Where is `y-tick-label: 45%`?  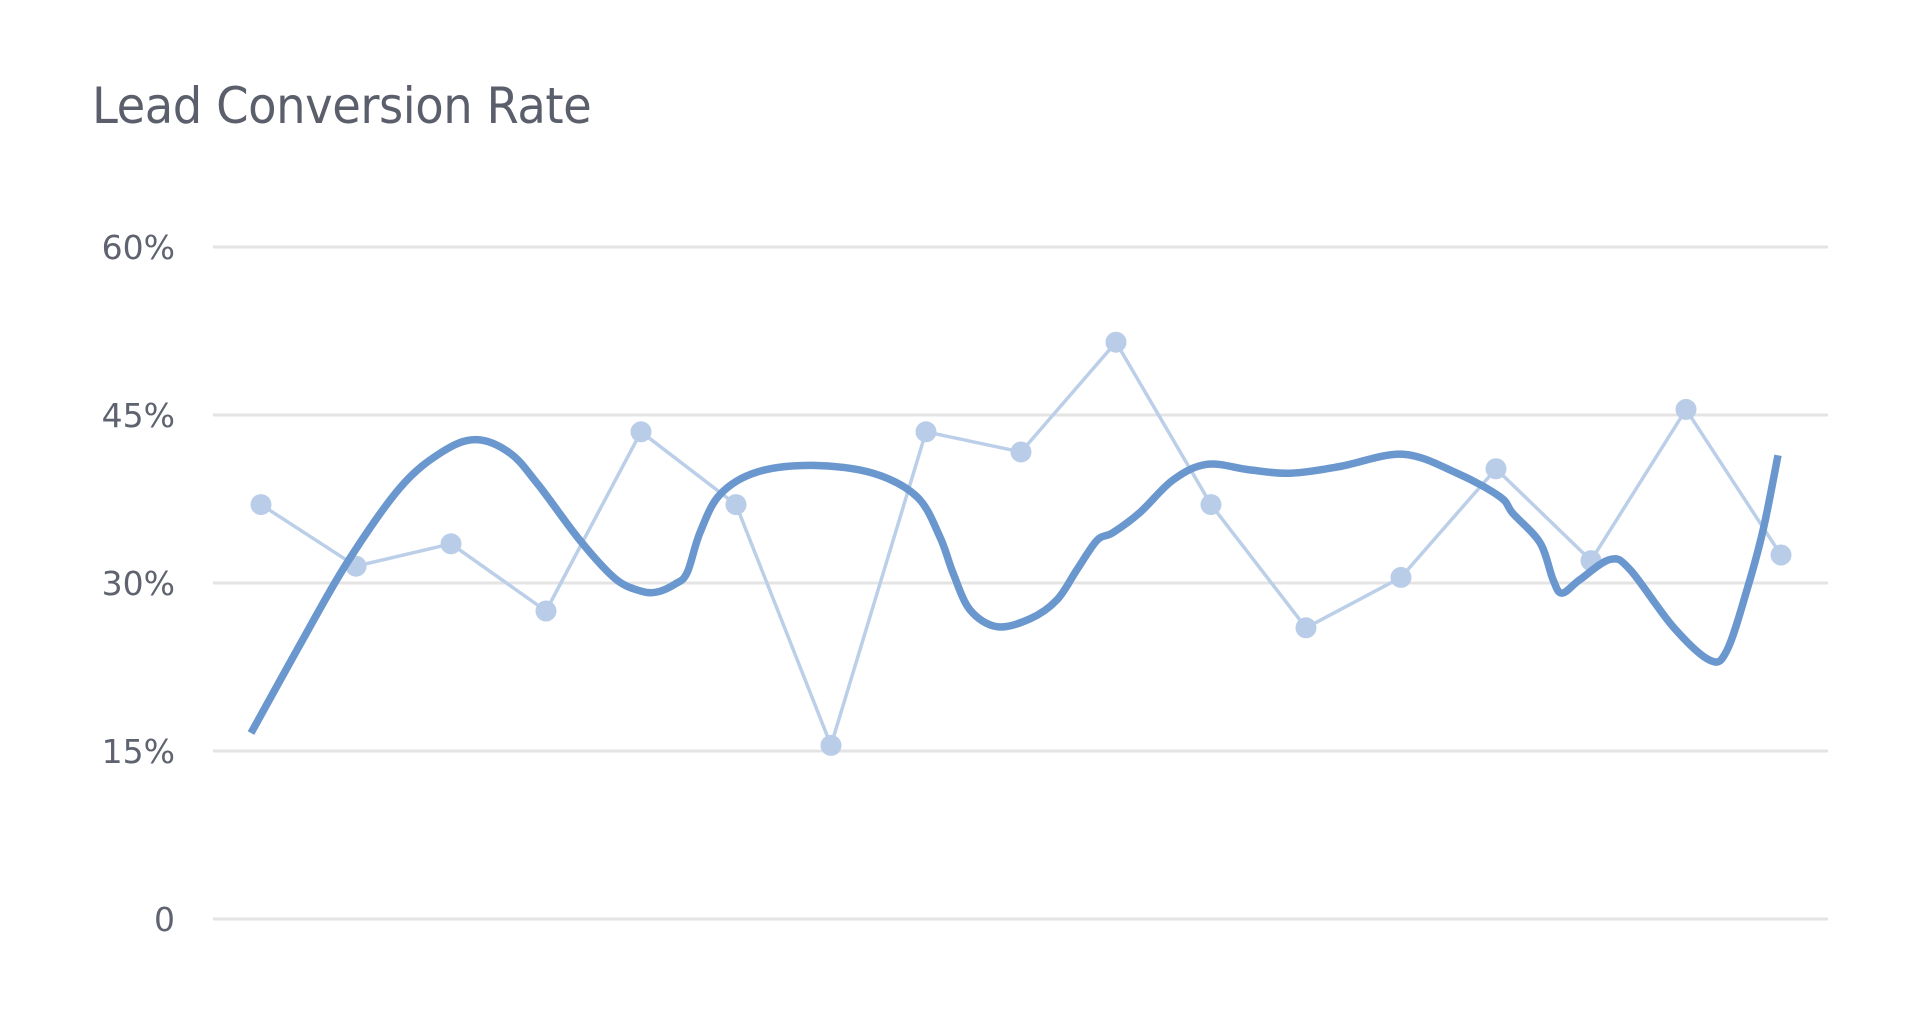
y-tick-label: 45% is located at coordinates (138, 415).